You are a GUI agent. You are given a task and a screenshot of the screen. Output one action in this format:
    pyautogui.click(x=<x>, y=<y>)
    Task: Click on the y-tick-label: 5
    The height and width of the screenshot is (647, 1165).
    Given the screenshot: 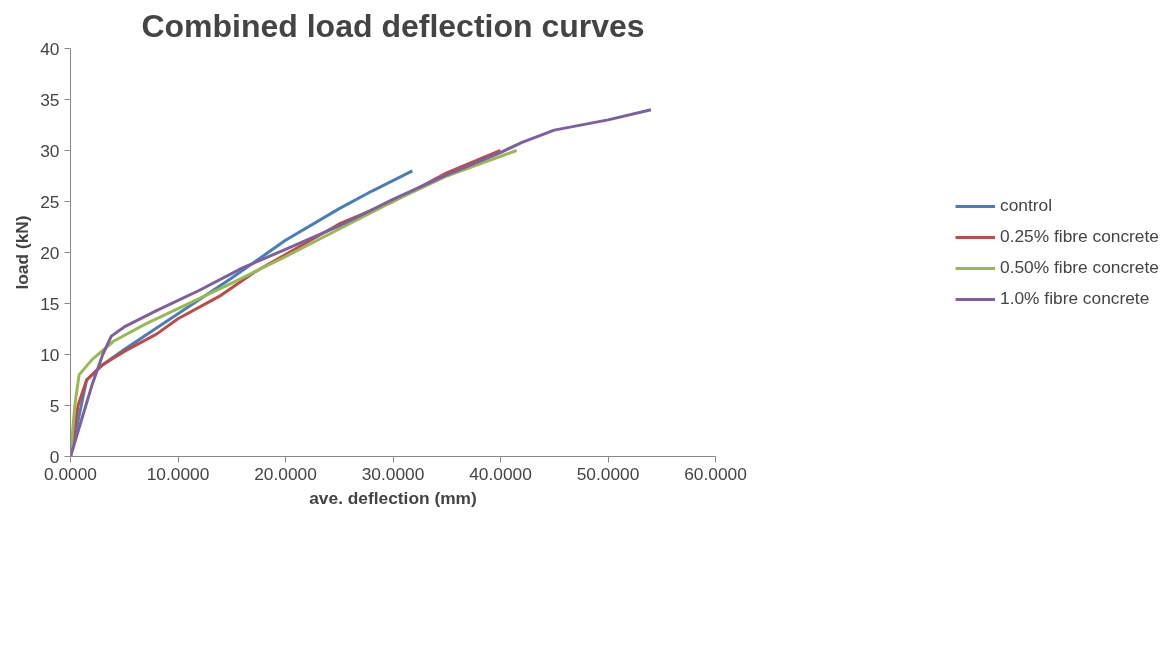 What is the action you would take?
    pyautogui.click(x=54, y=405)
    